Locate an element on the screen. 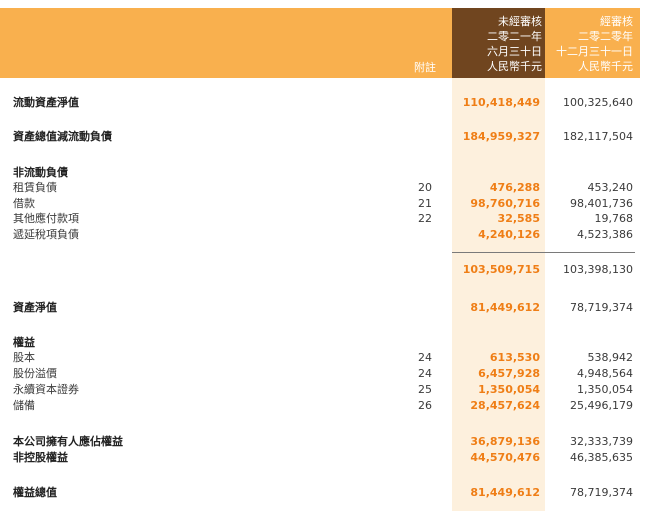 The image size is (669, 511). row-label: 非流動負債 is located at coordinates (40, 172).